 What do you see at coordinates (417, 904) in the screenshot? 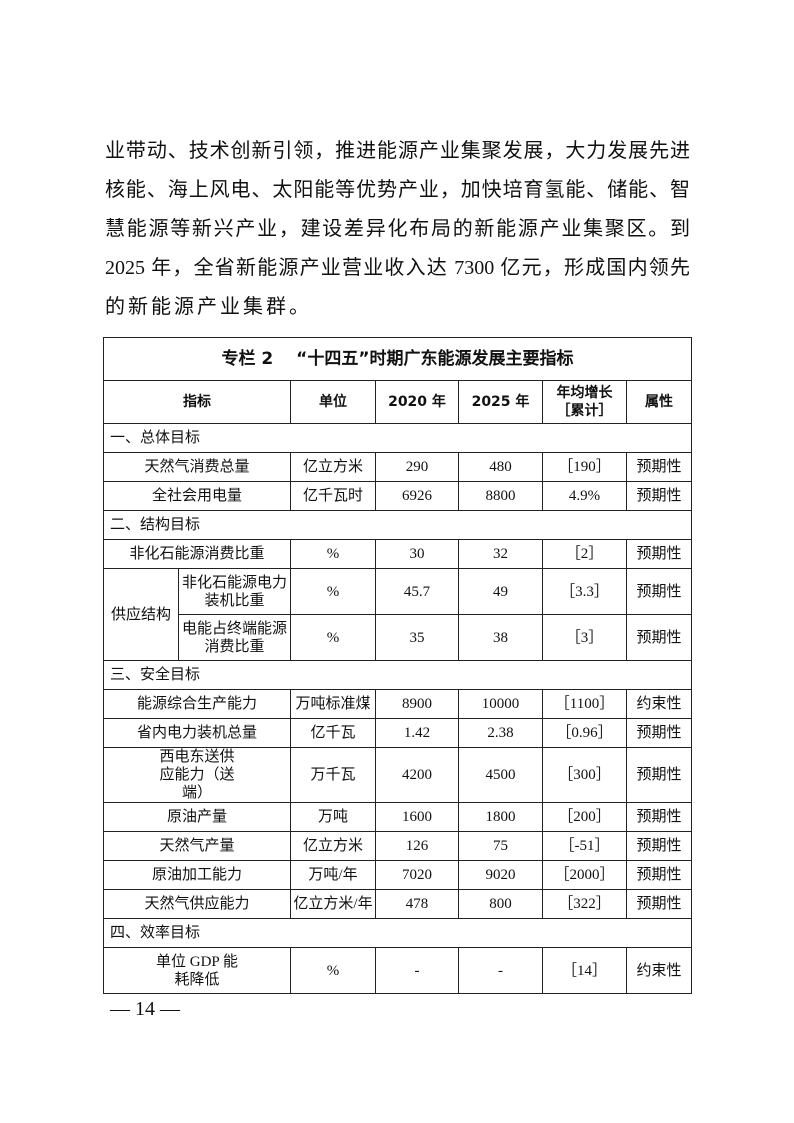
I see `cell-value-2020: 478` at bounding box center [417, 904].